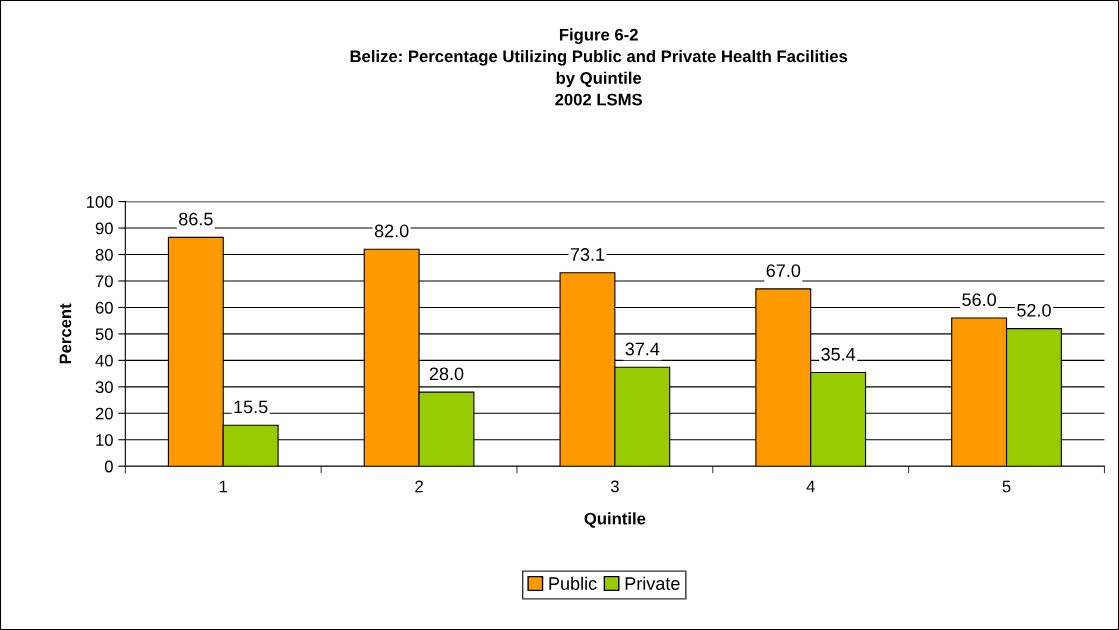  Describe the element at coordinates (99, 202) in the screenshot. I see `y-tick-label: 100` at that location.